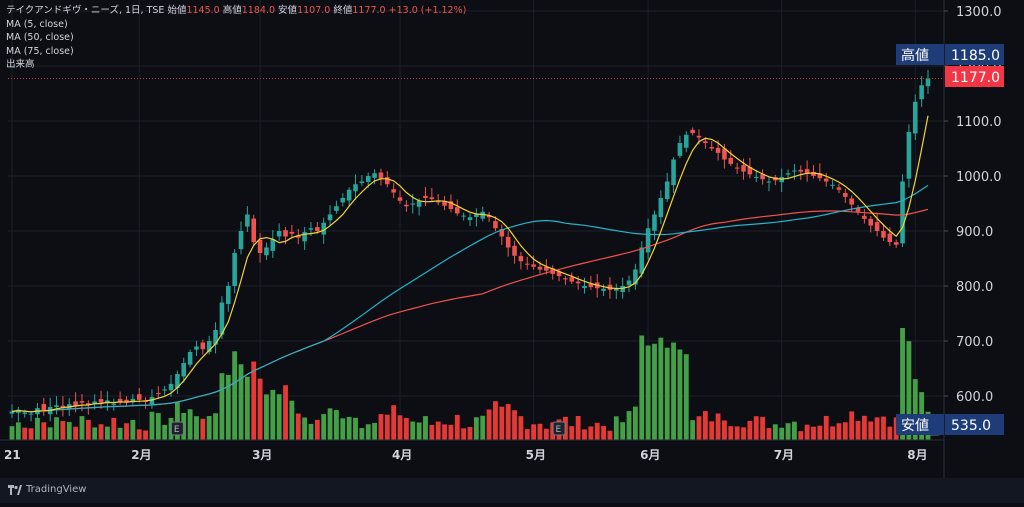 The width and height of the screenshot is (1024, 507). I want to click on high-badge-label: 高値, so click(915, 55).